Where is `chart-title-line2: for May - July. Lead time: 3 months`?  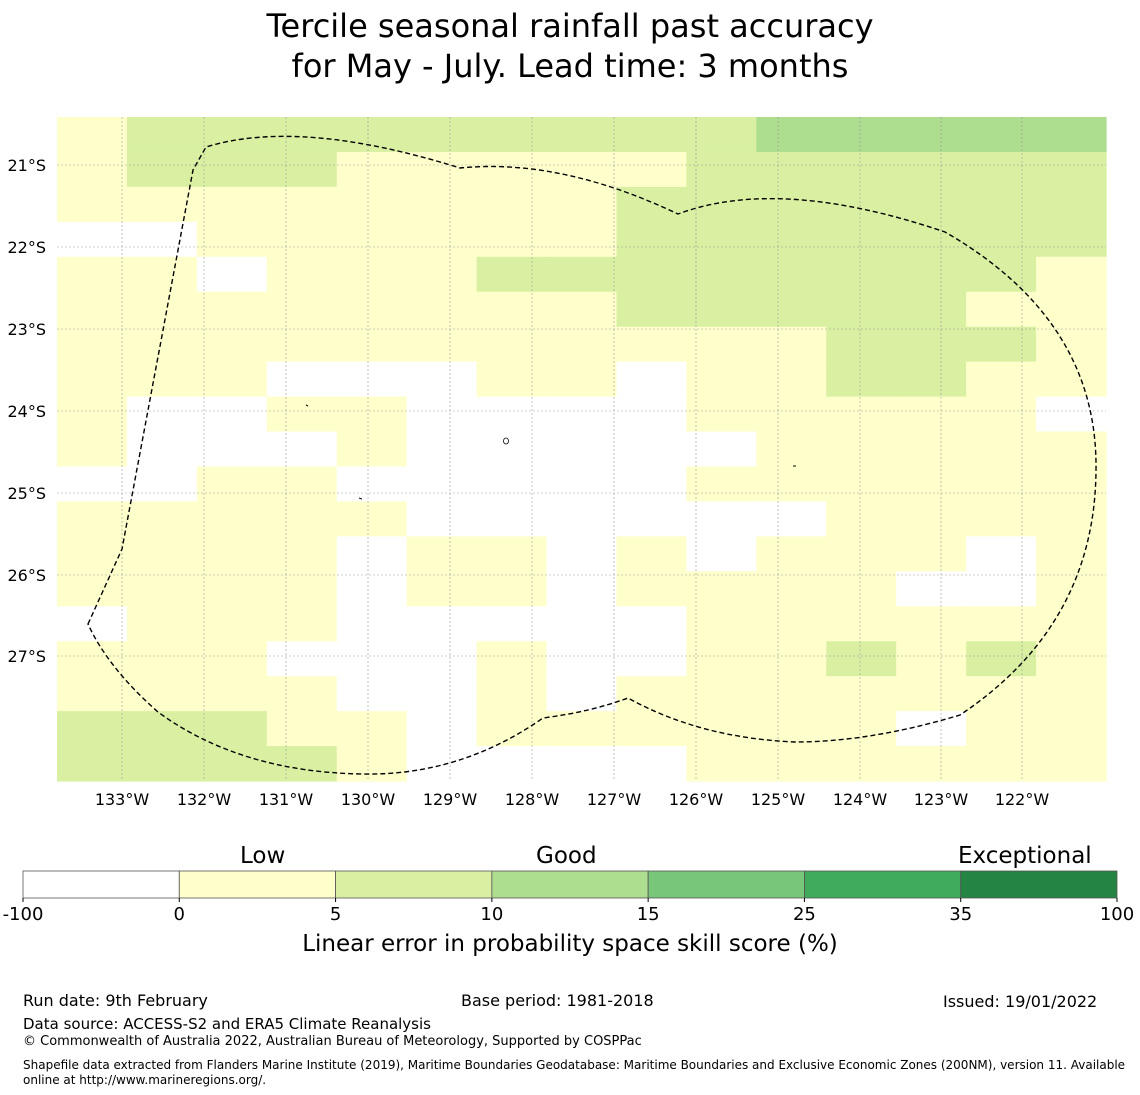
chart-title-line2: for May - July. Lead time: 3 months is located at coordinates (570, 66).